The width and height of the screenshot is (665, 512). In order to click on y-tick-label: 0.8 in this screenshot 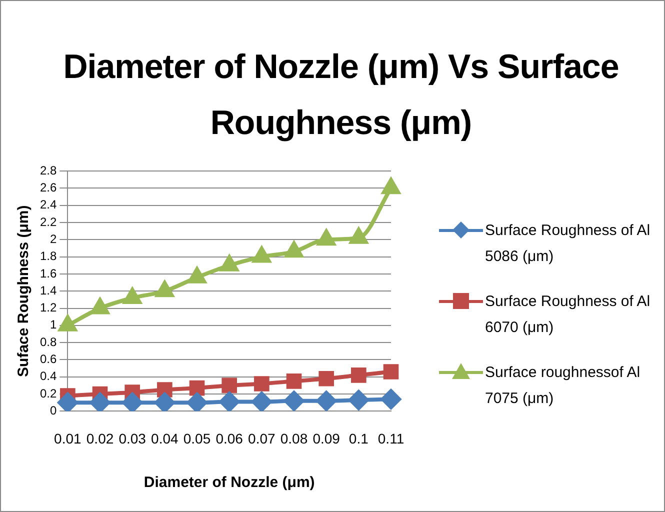, I will do `click(48, 341)`.